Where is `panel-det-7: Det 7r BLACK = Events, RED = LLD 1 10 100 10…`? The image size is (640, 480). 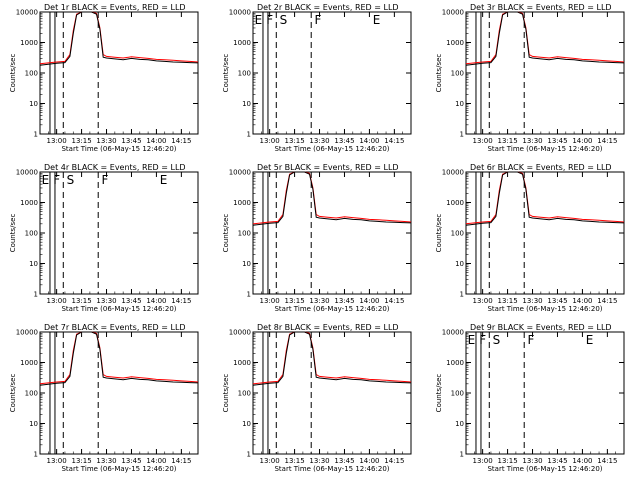
panel-det-7: Det 7r BLACK = Events, RED = LLD 1 10 100 10… is located at coordinates (104, 398).